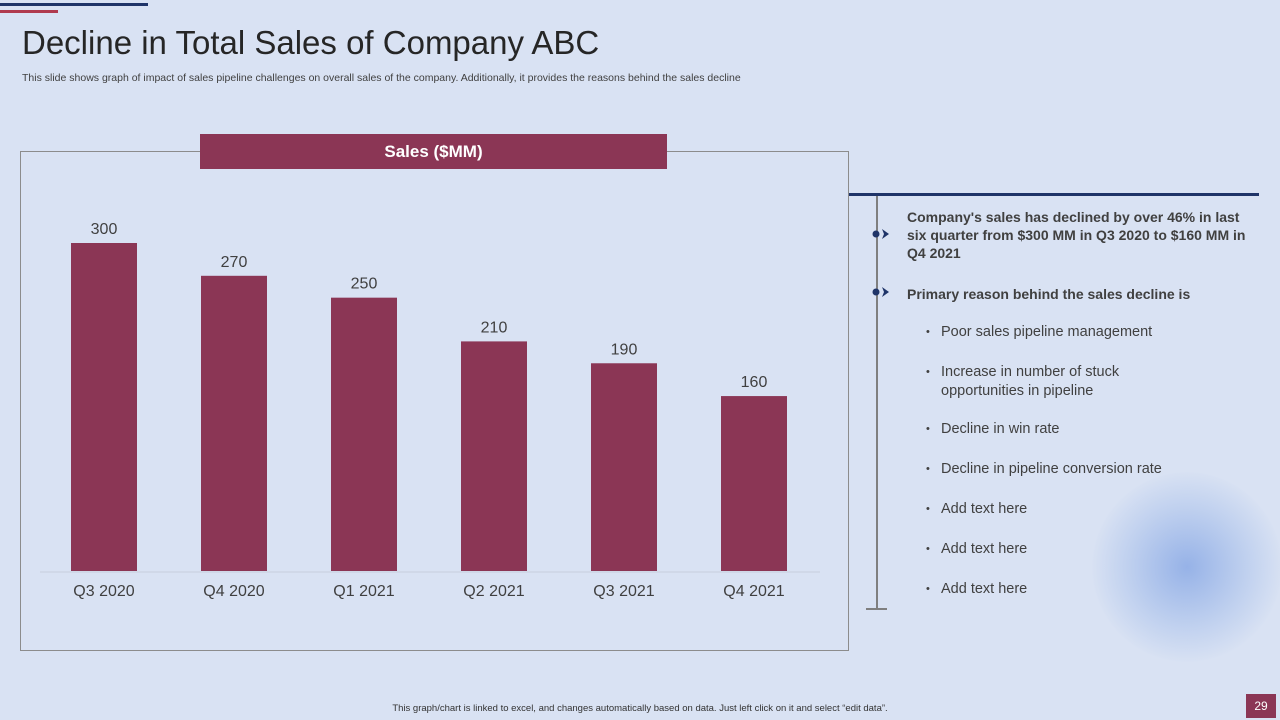 This screenshot has height=720, width=1280. Describe the element at coordinates (993, 429) in the screenshot. I see `list-item: • Decline in win rate` at that location.